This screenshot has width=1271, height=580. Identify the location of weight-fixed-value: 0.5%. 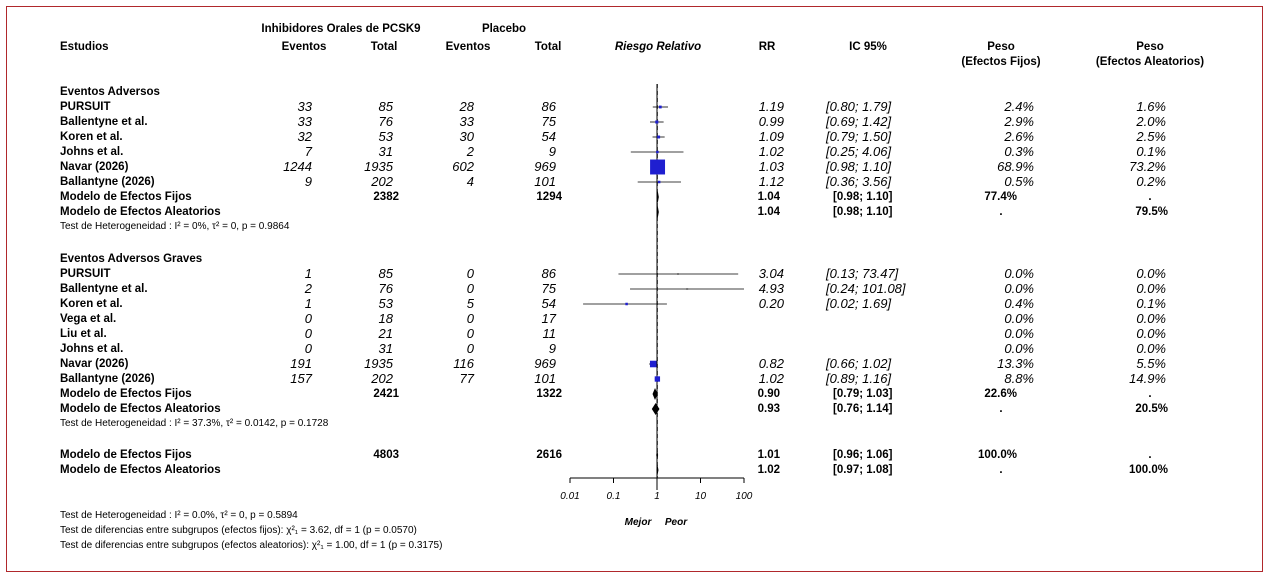
(1019, 181).